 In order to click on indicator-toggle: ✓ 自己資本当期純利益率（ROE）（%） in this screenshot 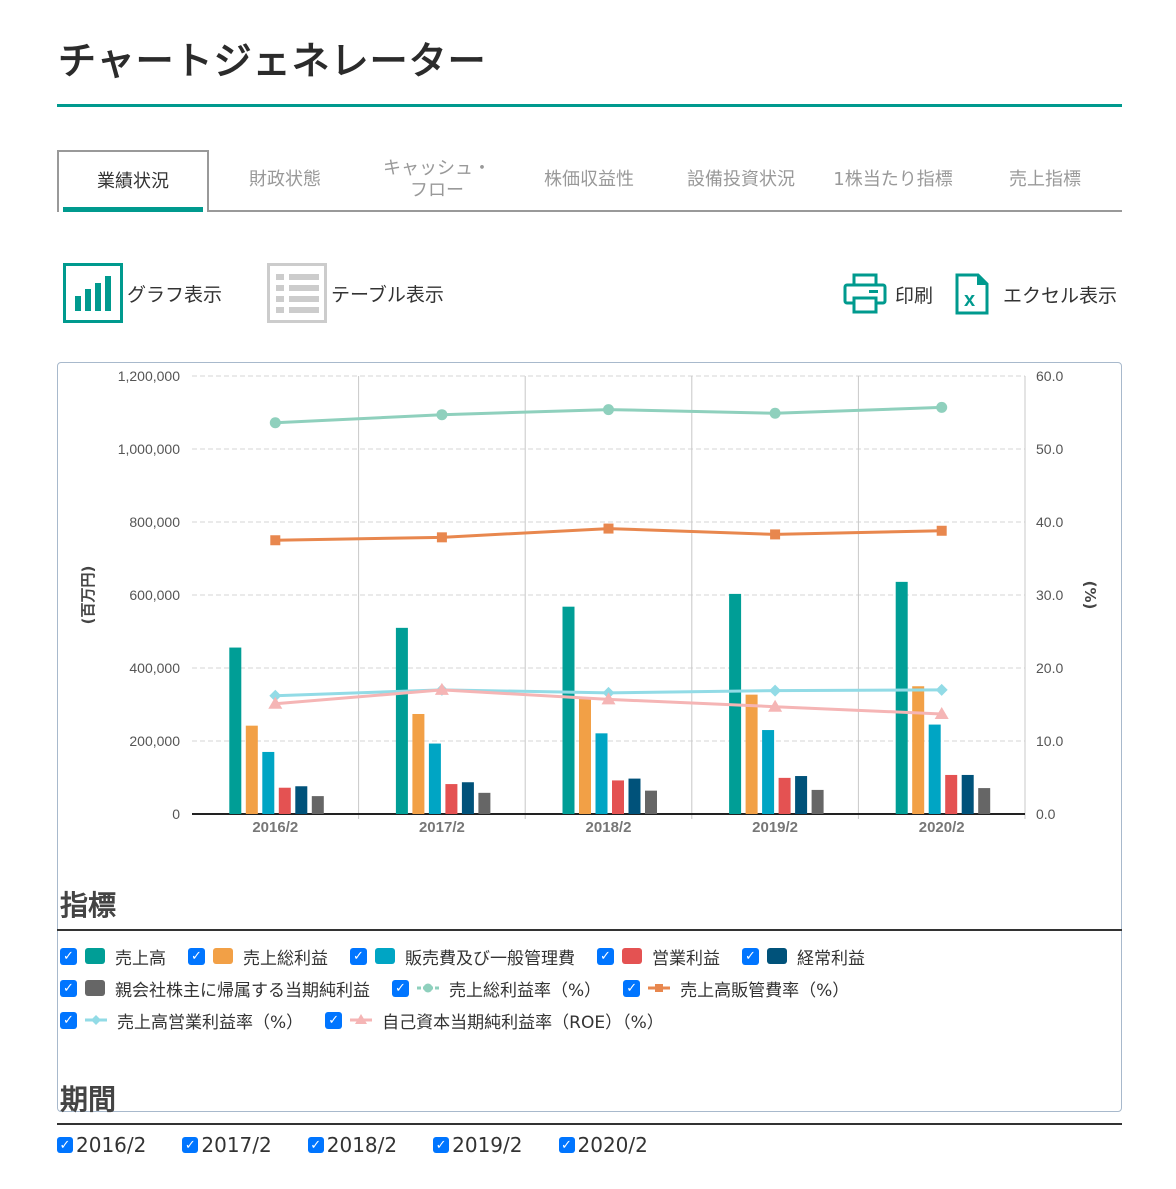, I will do `click(494, 1020)`.